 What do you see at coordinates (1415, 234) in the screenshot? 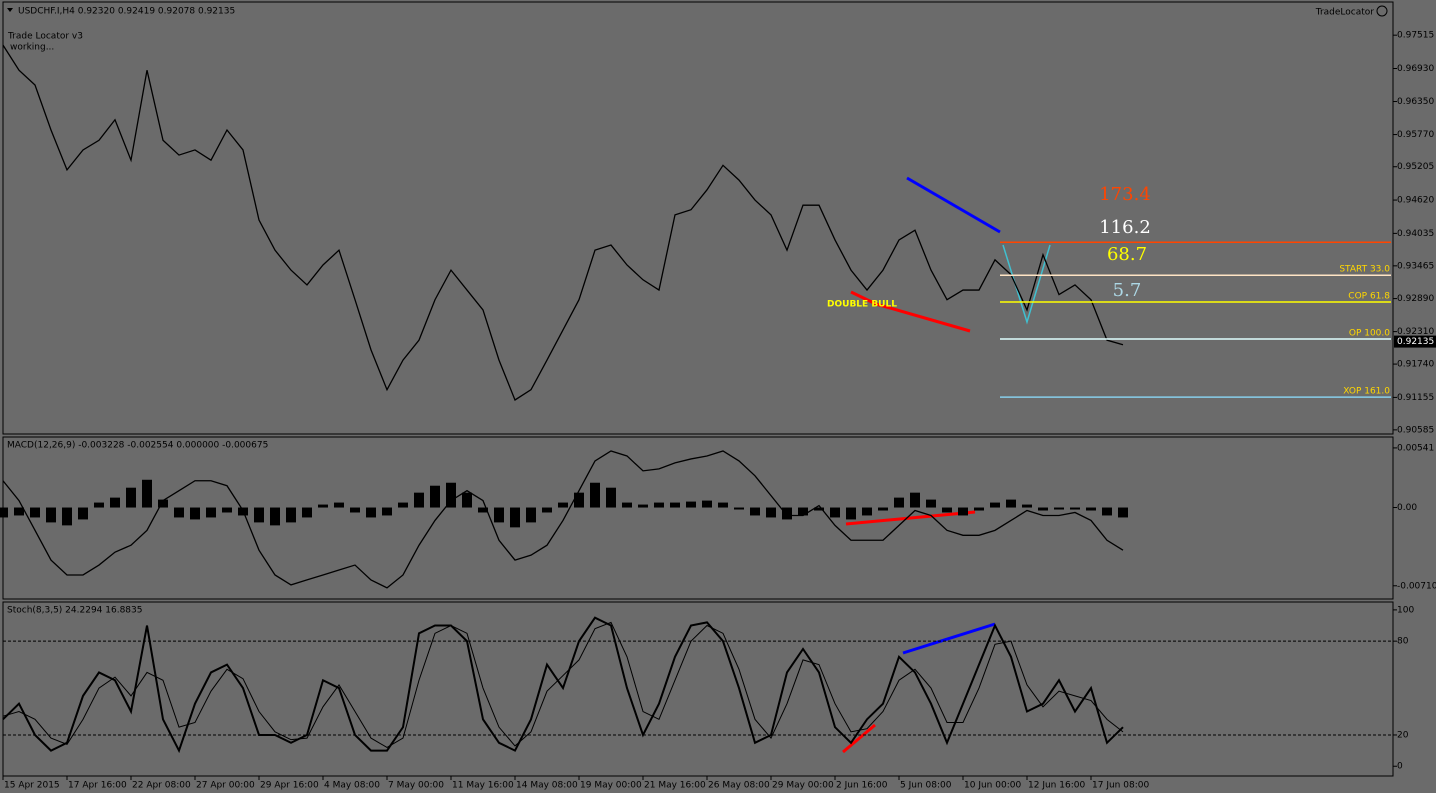
I see `y-tick-label: 0.94035` at bounding box center [1415, 234].